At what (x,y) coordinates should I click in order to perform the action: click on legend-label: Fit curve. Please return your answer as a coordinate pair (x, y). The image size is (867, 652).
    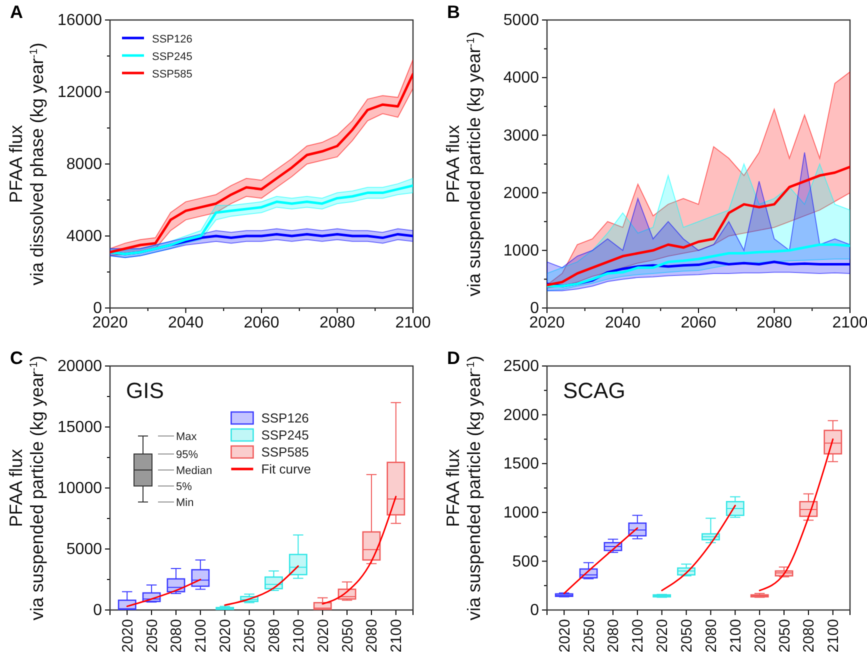
    Looking at the image, I should click on (286, 469).